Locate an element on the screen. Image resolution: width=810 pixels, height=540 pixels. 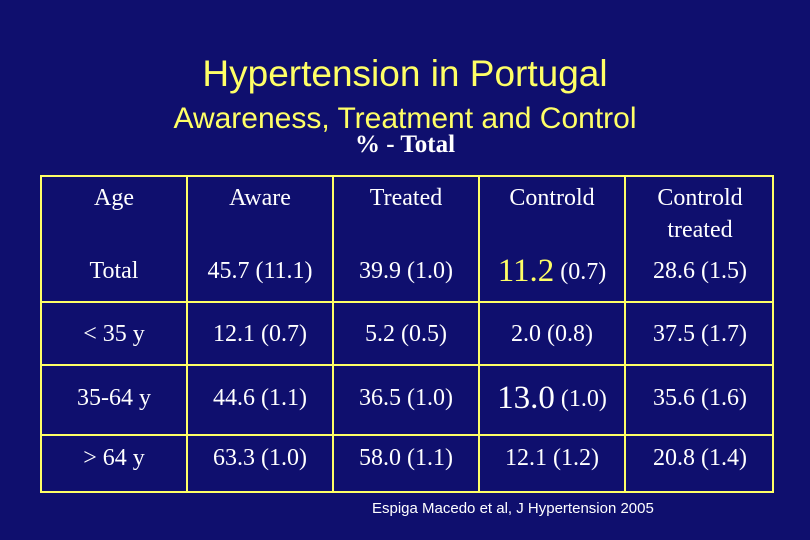
header-age: Age is located at coordinates (114, 198).